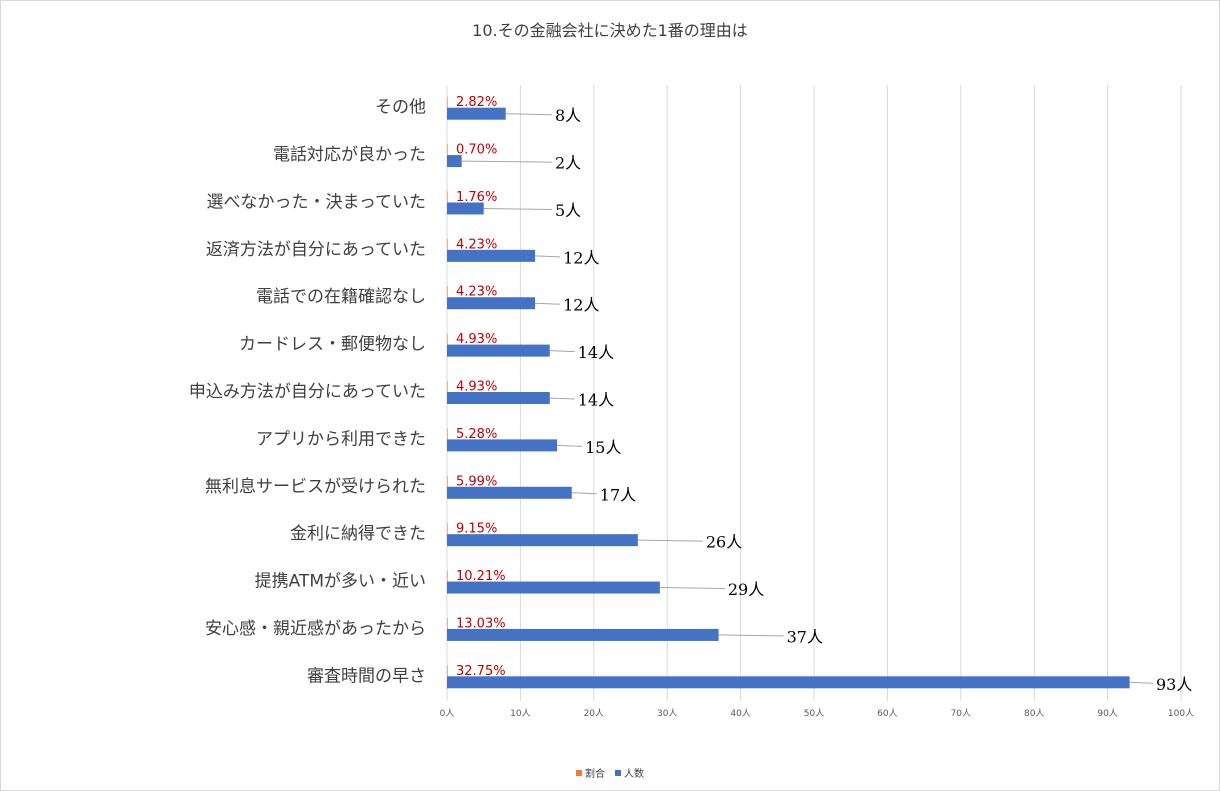 This screenshot has width=1220, height=791. I want to click on data-label-ratio: 5.28%, so click(476, 434).